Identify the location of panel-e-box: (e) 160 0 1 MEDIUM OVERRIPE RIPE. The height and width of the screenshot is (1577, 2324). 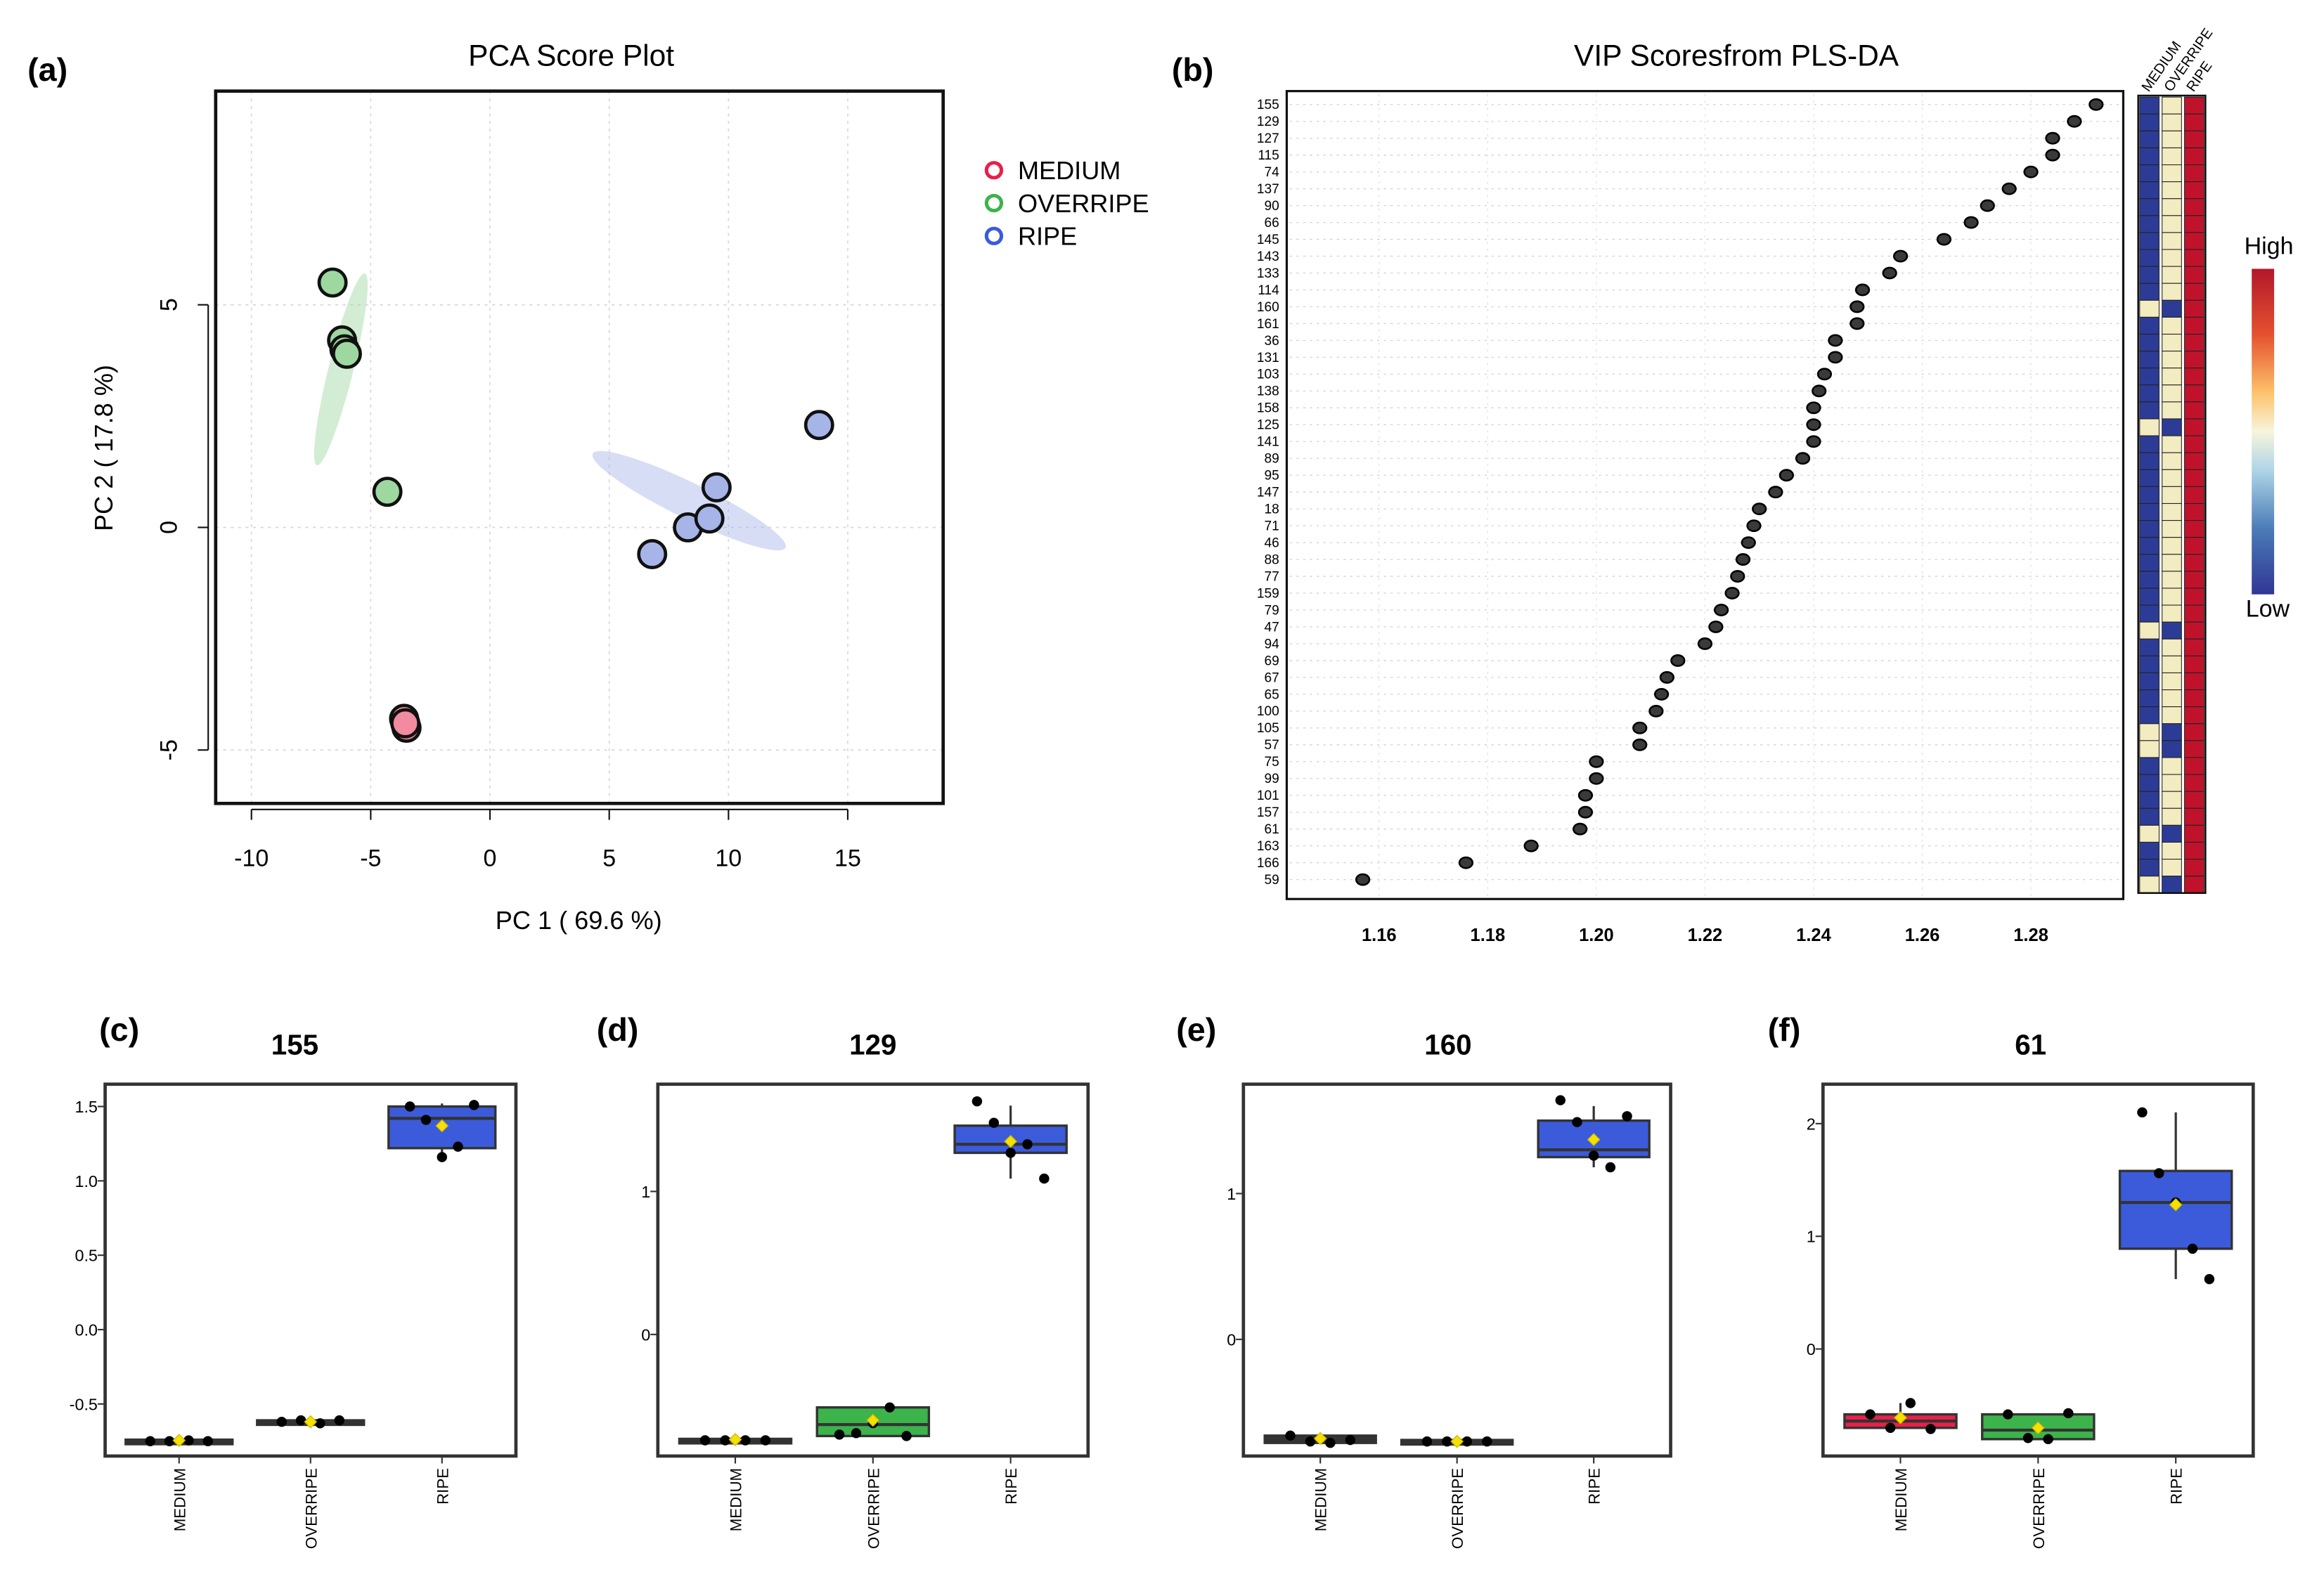
(1424, 1280).